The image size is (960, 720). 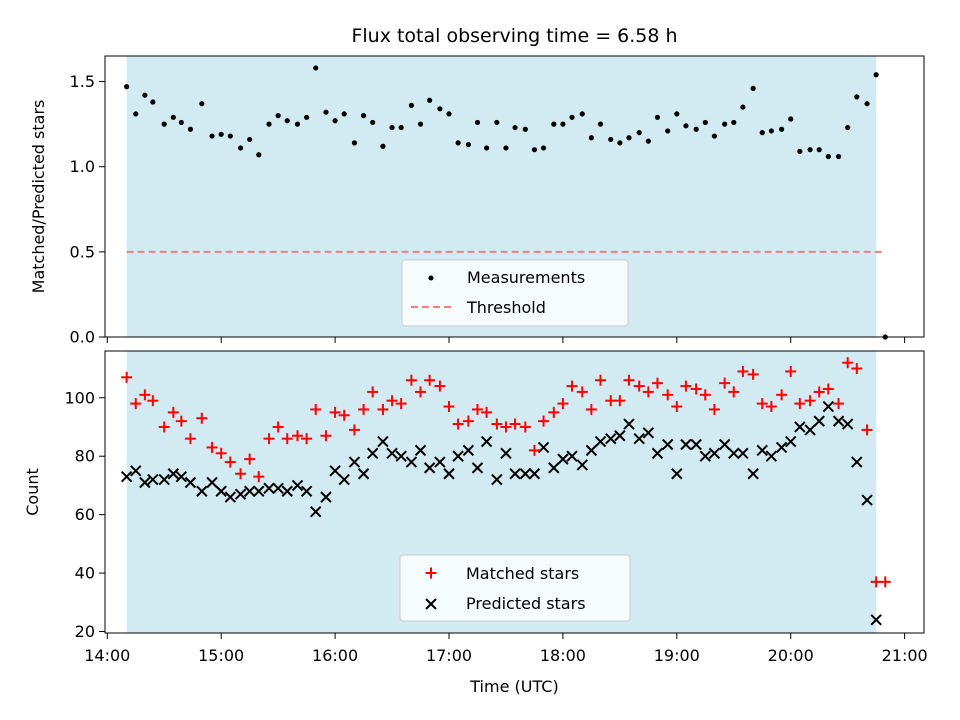 I want to click on x-tick-label: 14:00, so click(x=107, y=655).